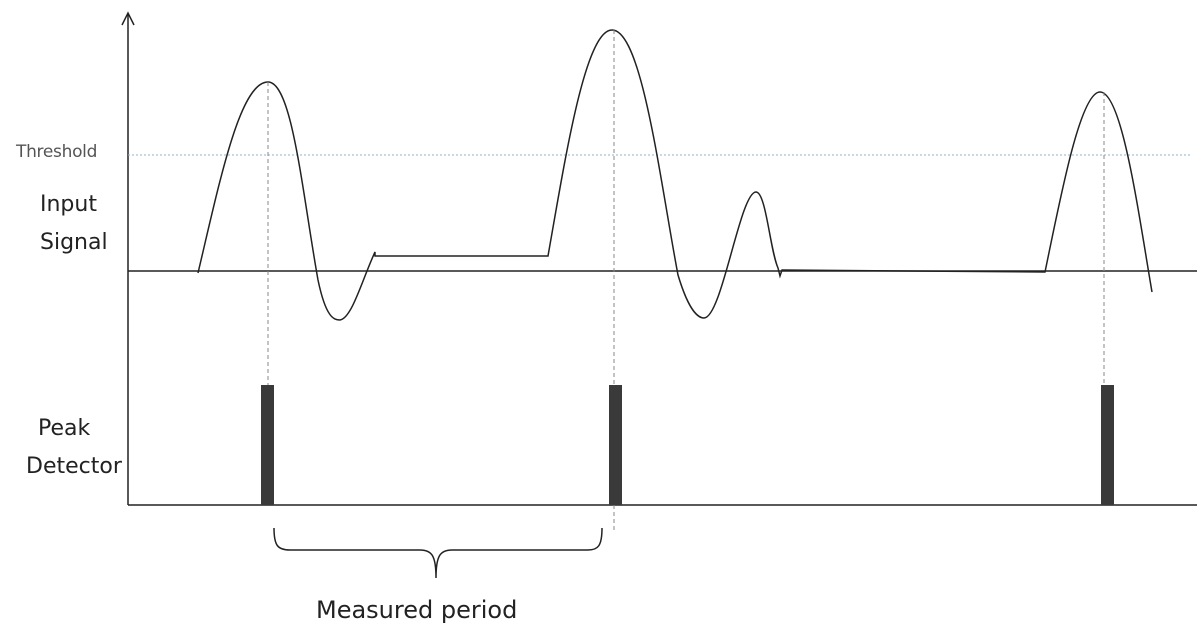 This screenshot has height=628, width=1197. What do you see at coordinates (74, 448) in the screenshot?
I see `peak-detector-label: Peak Detector` at bounding box center [74, 448].